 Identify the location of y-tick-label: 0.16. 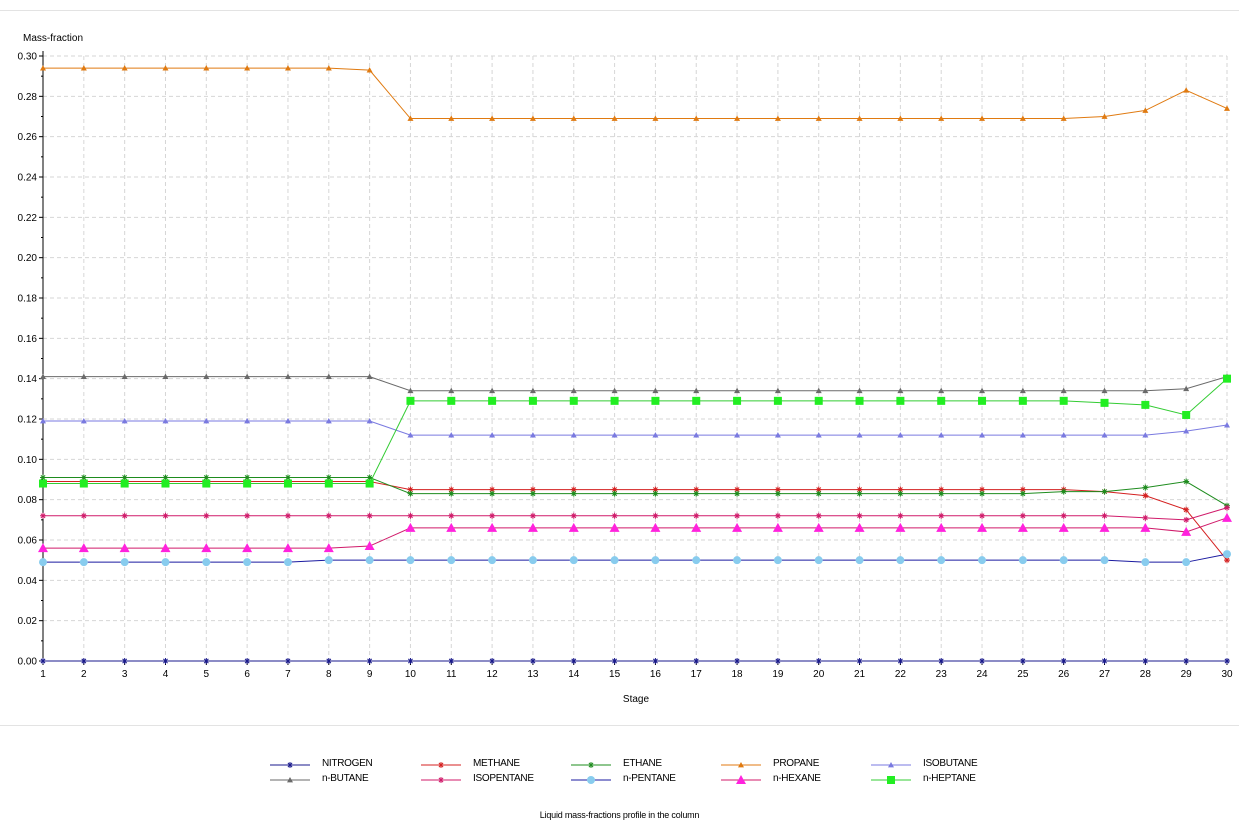
(28, 339).